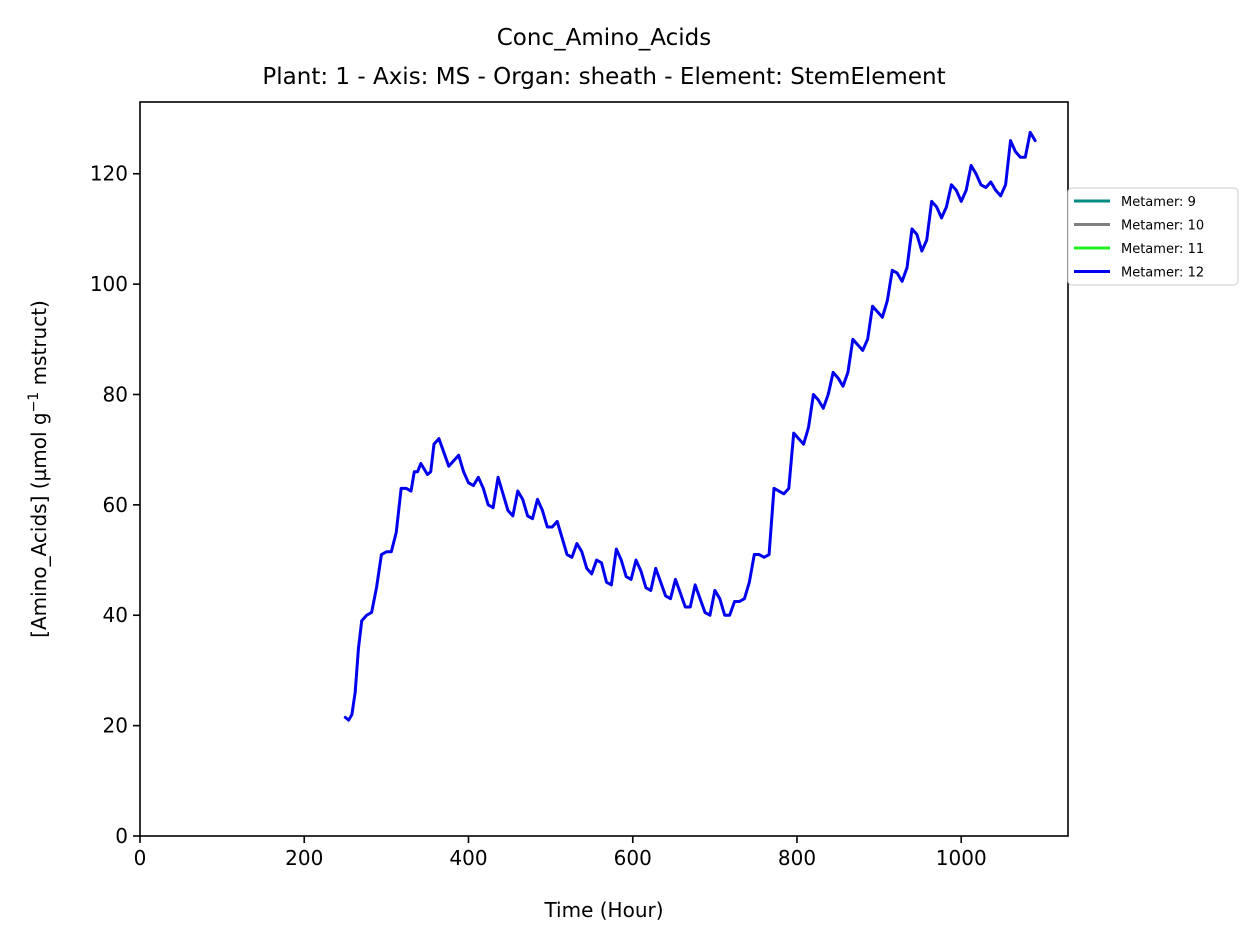 The image size is (1254, 943). Describe the element at coordinates (961, 858) in the screenshot. I see `x-tick-label: 1000` at that location.